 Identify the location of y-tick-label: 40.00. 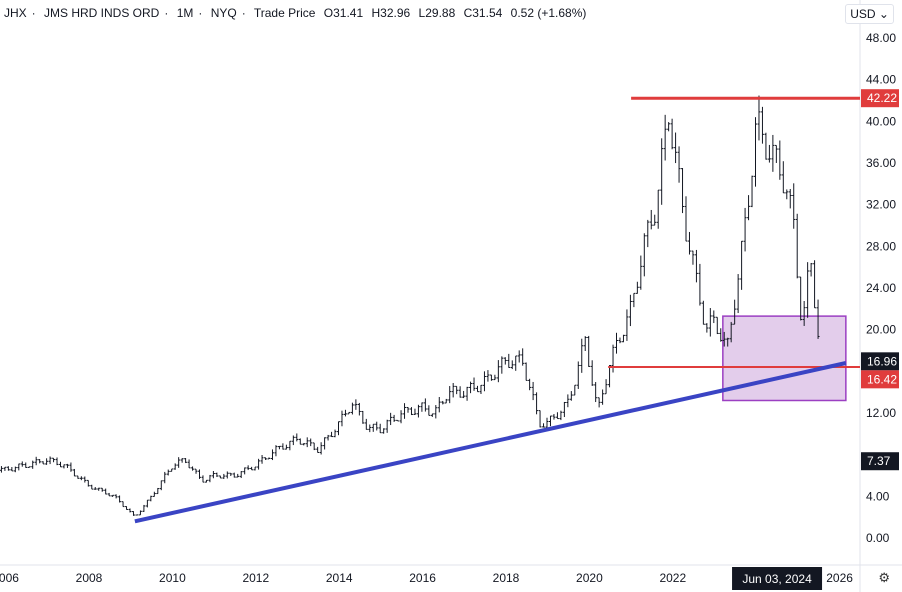
(881, 121).